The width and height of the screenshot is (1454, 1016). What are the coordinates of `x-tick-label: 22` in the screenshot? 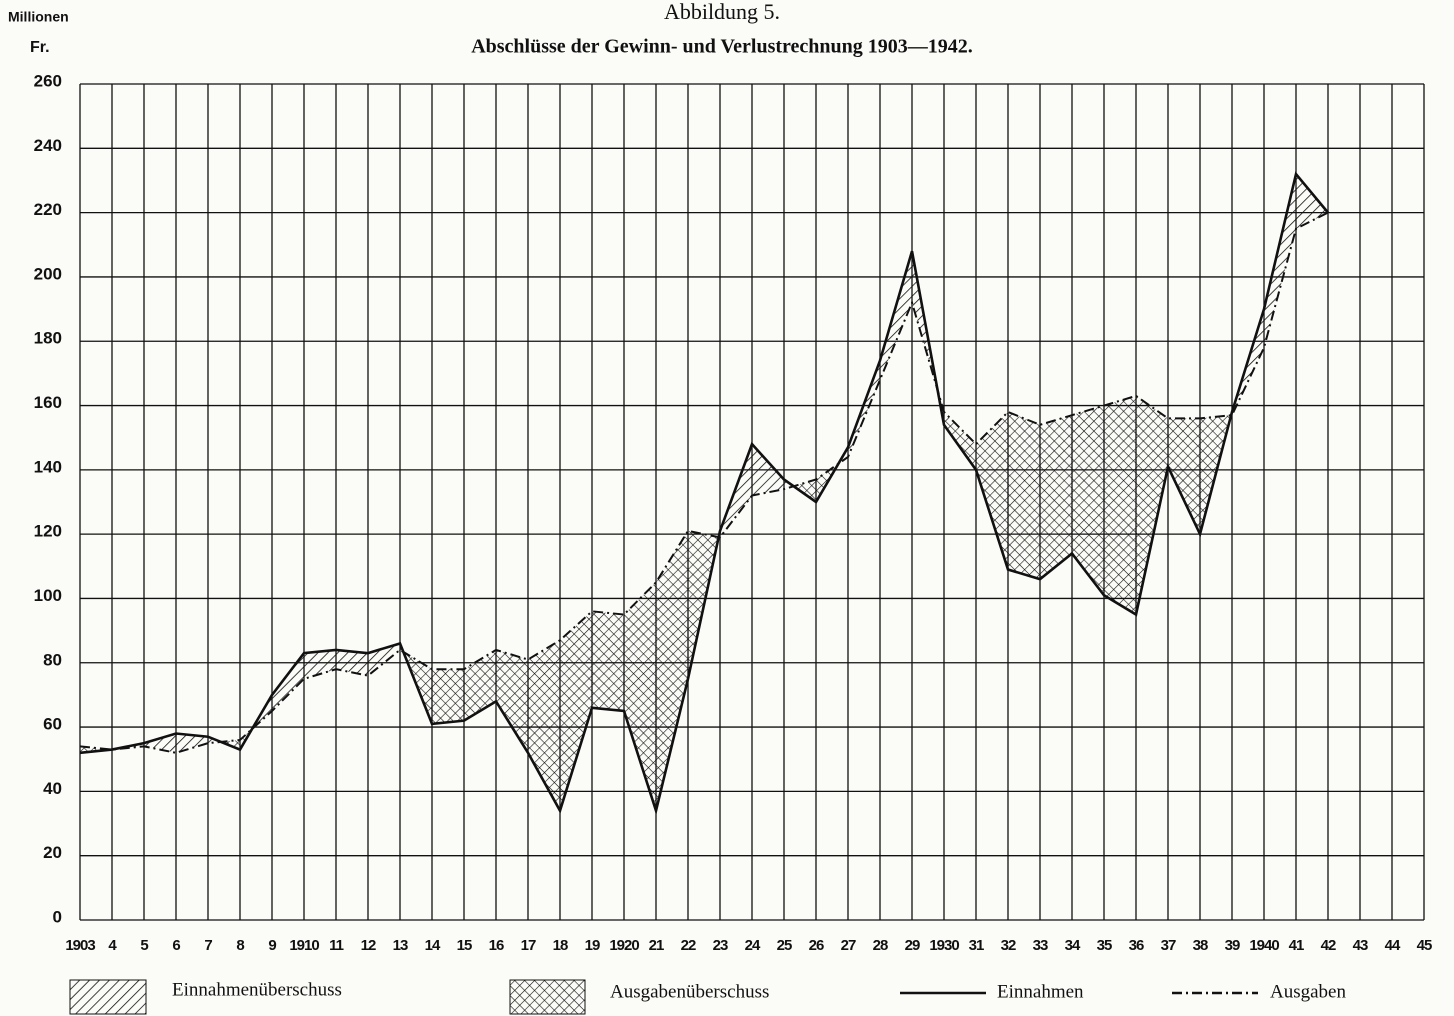 It's located at (688, 945).